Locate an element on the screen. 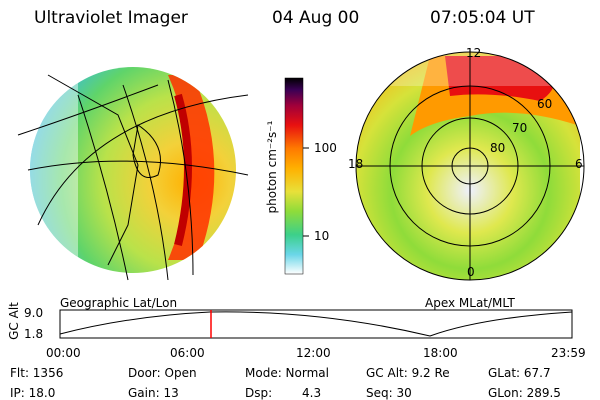 Image resolution: width=600 pixels, height=400 pixels. mlt-label-12: 12 is located at coordinates (474, 53).